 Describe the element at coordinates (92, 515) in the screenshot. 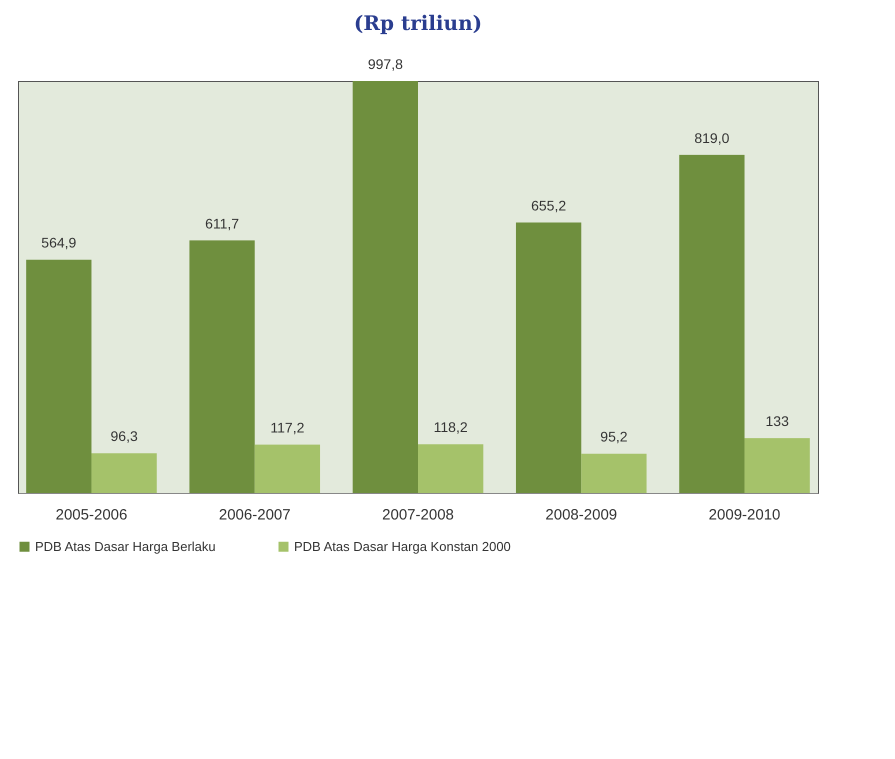

I see `x-tick-label: 2005-2006` at that location.